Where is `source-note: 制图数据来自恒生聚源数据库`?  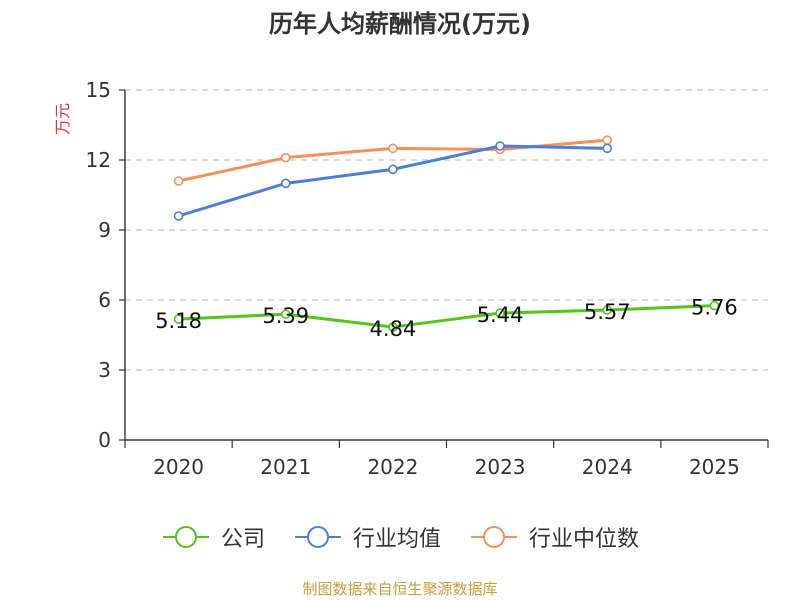
source-note: 制图数据来自恒生聚源数据库 is located at coordinates (400, 589).